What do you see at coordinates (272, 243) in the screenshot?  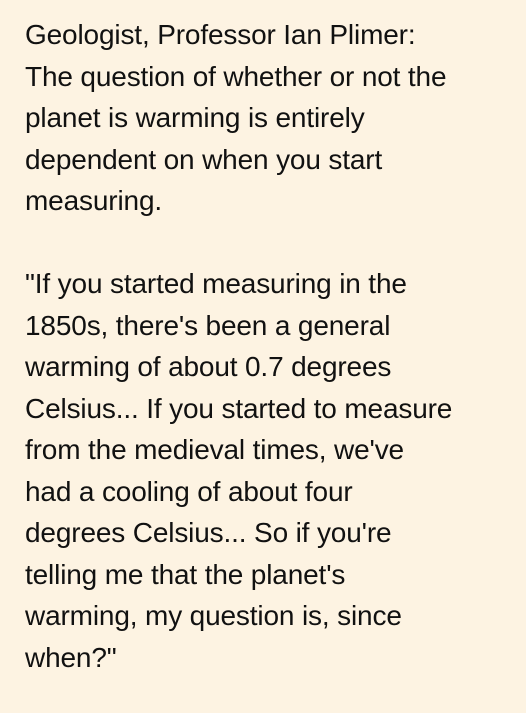 I see `paragraph-gap` at bounding box center [272, 243].